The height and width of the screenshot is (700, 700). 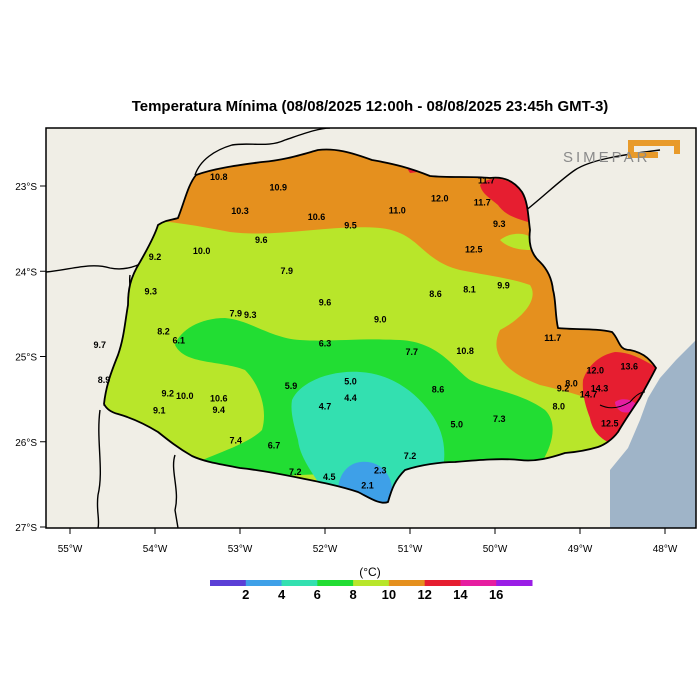 What do you see at coordinates (495, 549) in the screenshot?
I see `lon-tick-label: 50°W` at bounding box center [495, 549].